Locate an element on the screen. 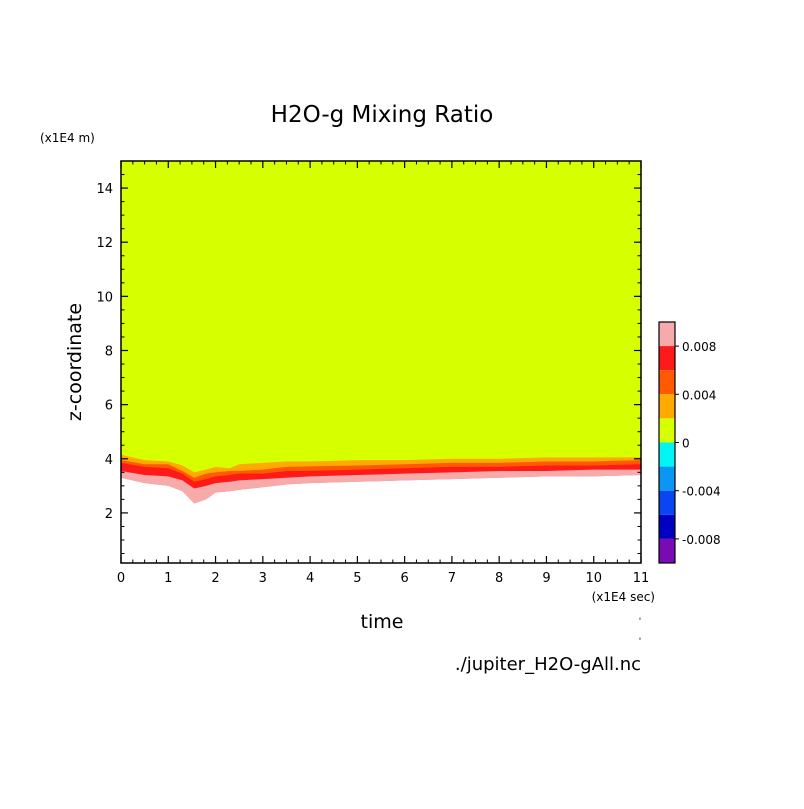 The image size is (804, 809). y-tick-label: 6 is located at coordinates (109, 406).